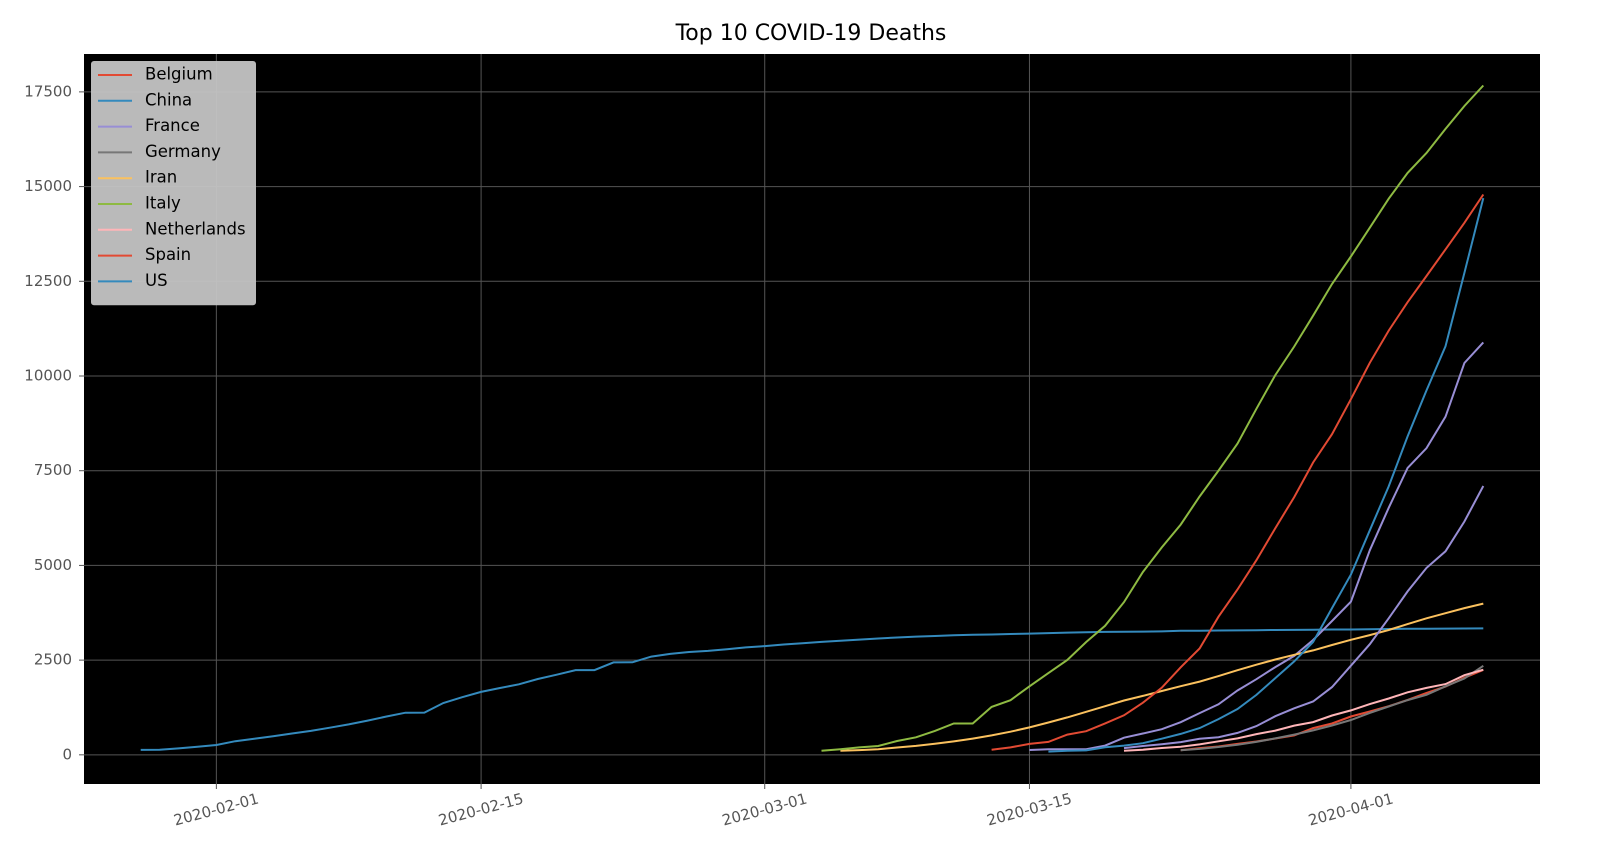 The height and width of the screenshot is (856, 1598). I want to click on legend-label: Italy, so click(163, 203).